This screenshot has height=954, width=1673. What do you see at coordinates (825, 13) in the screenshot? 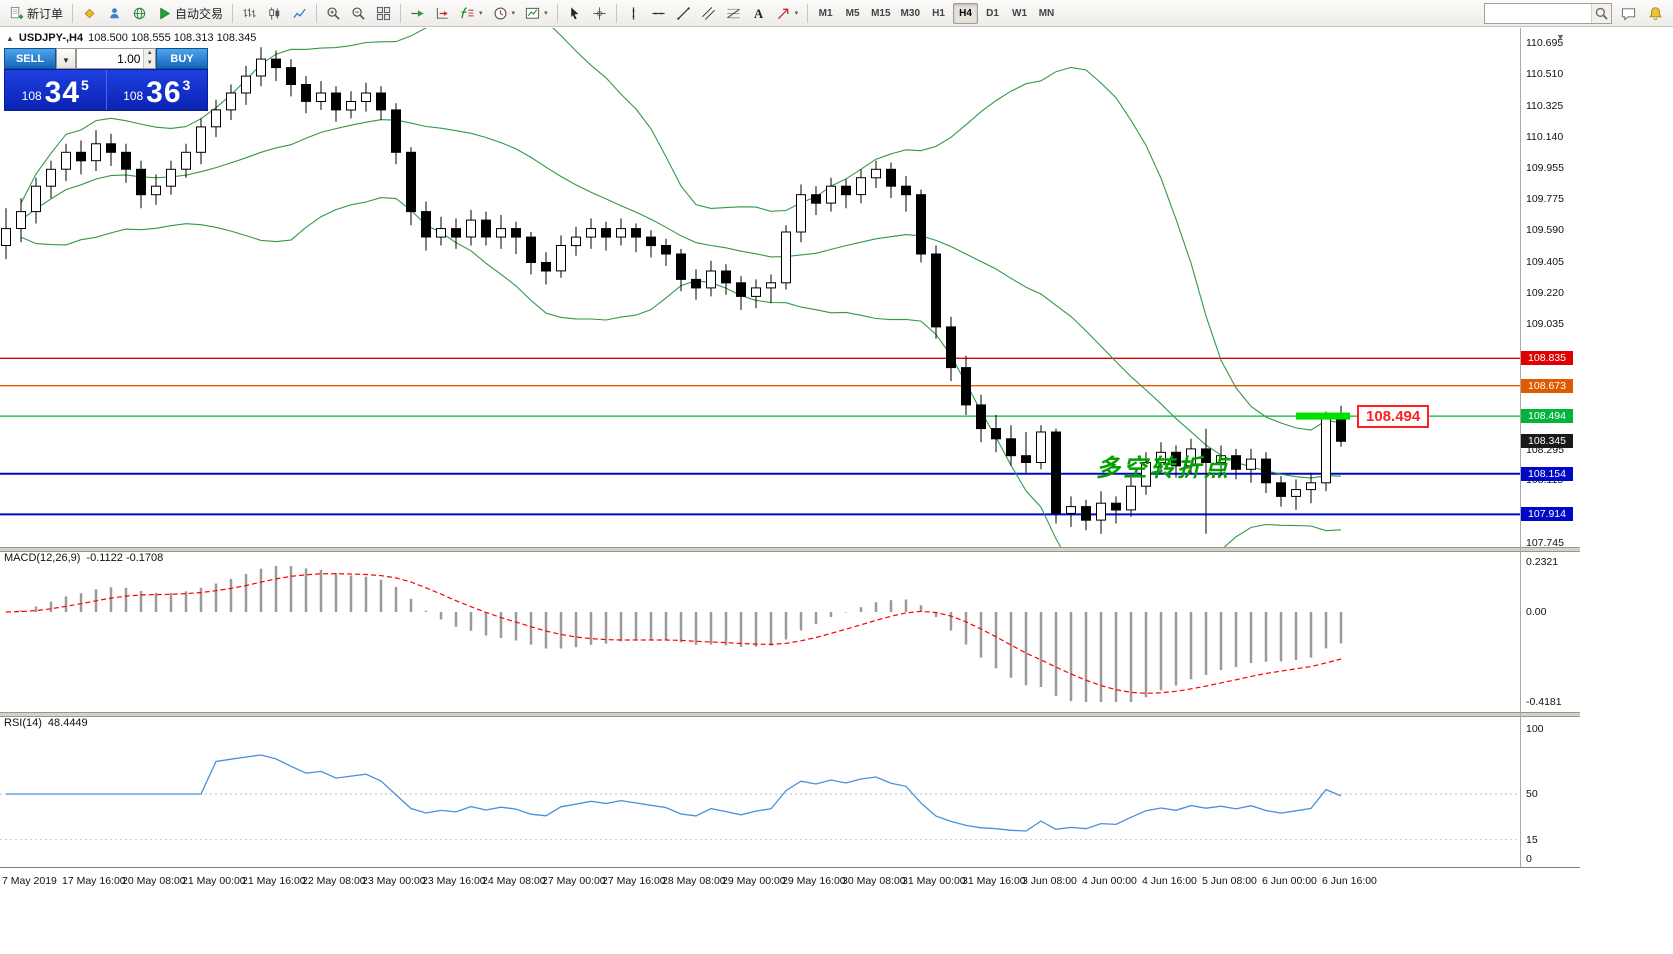
I see `timeframe-m1-button: M1` at bounding box center [825, 13].